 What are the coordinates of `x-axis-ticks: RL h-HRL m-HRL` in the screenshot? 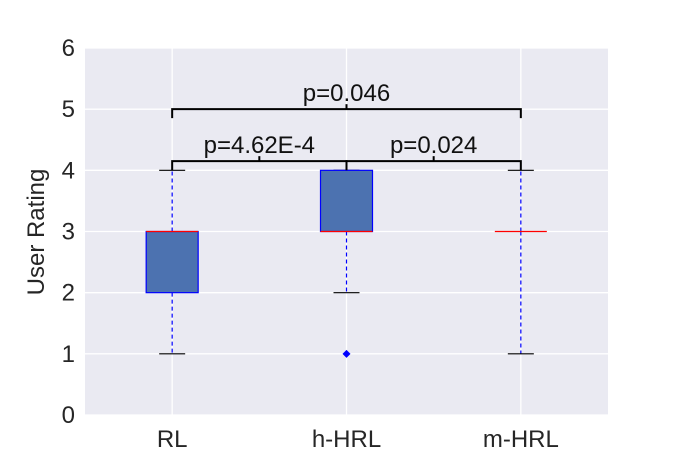 It's located at (358, 439).